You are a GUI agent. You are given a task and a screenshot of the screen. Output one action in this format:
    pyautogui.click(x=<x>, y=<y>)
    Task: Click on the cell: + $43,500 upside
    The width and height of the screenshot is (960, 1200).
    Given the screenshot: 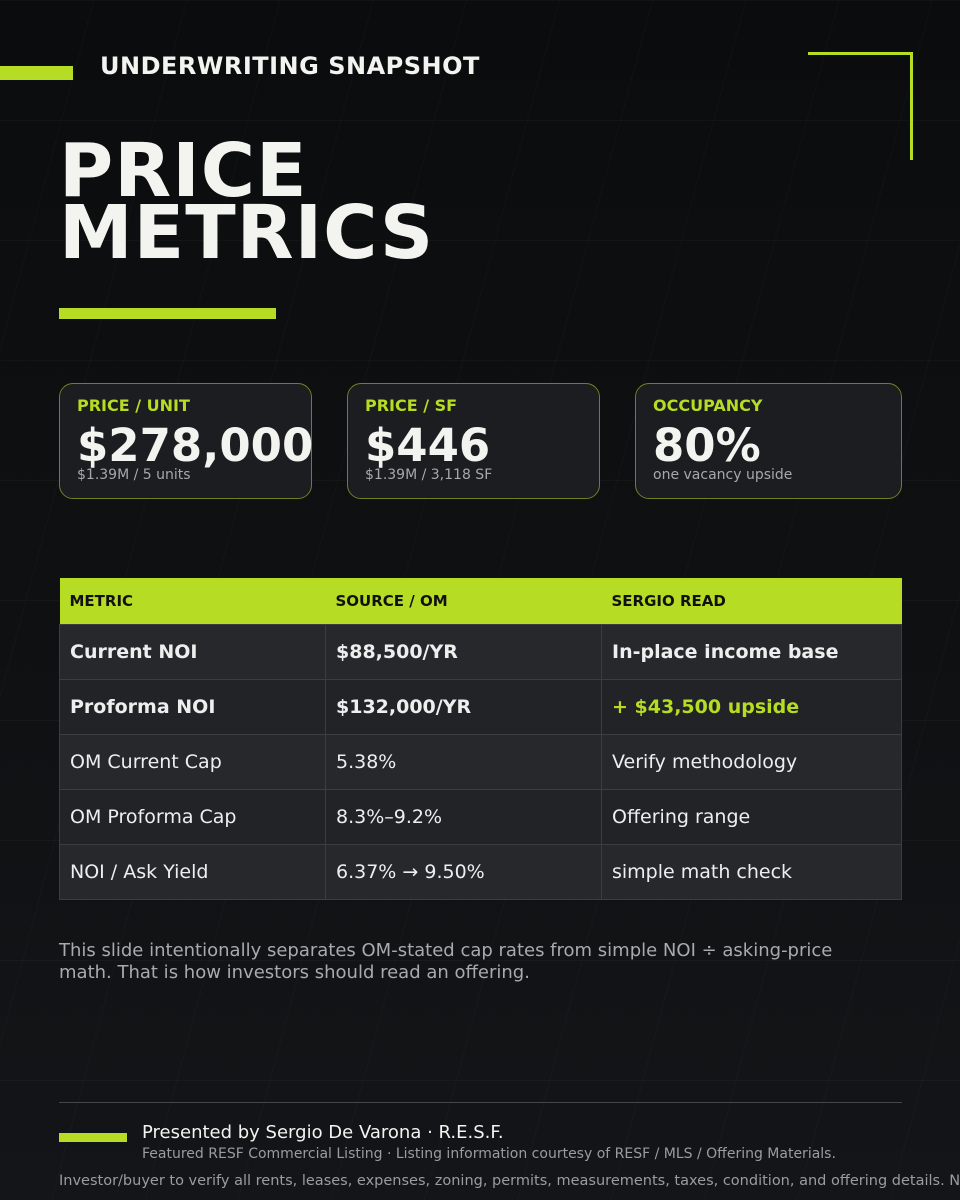 What is the action you would take?
    pyautogui.click(x=751, y=706)
    